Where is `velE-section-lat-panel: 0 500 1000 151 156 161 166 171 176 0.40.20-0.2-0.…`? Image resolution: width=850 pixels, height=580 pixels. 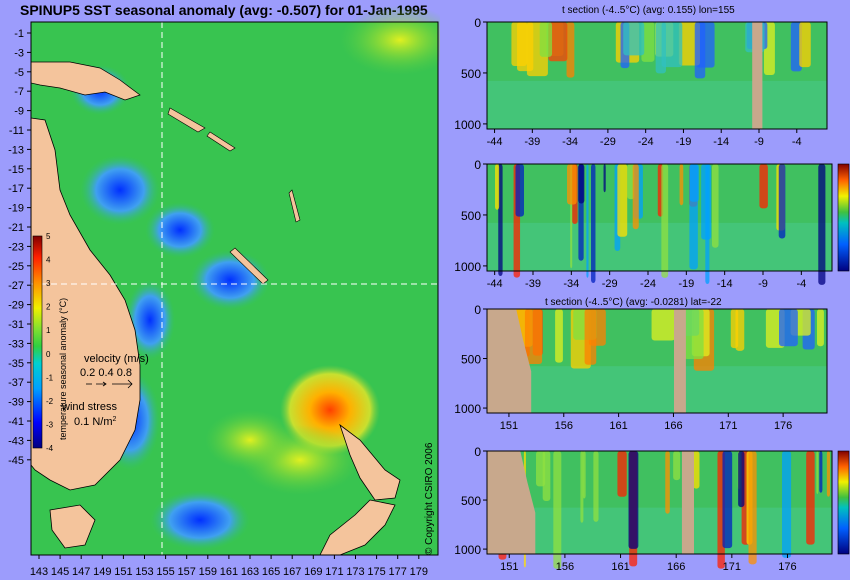
velE-section-lat-panel: 0 500 1000 151 156 161 166 171 176 0.40.20-0.2-0.… is located at coordinates (652, 509).